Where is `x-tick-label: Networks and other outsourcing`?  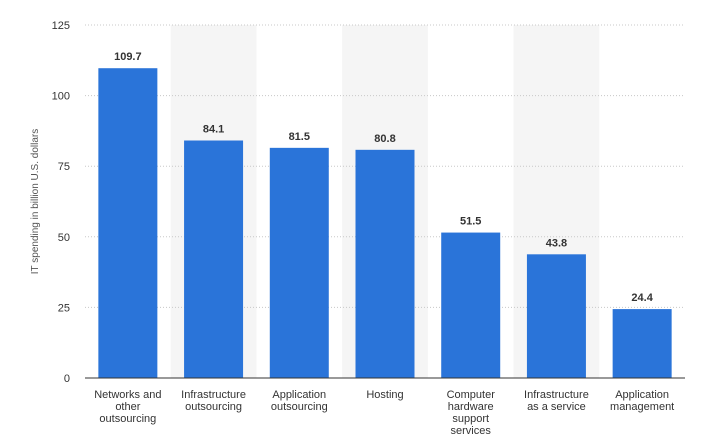 x-tick-label: Networks and other outsourcing is located at coordinates (127, 407).